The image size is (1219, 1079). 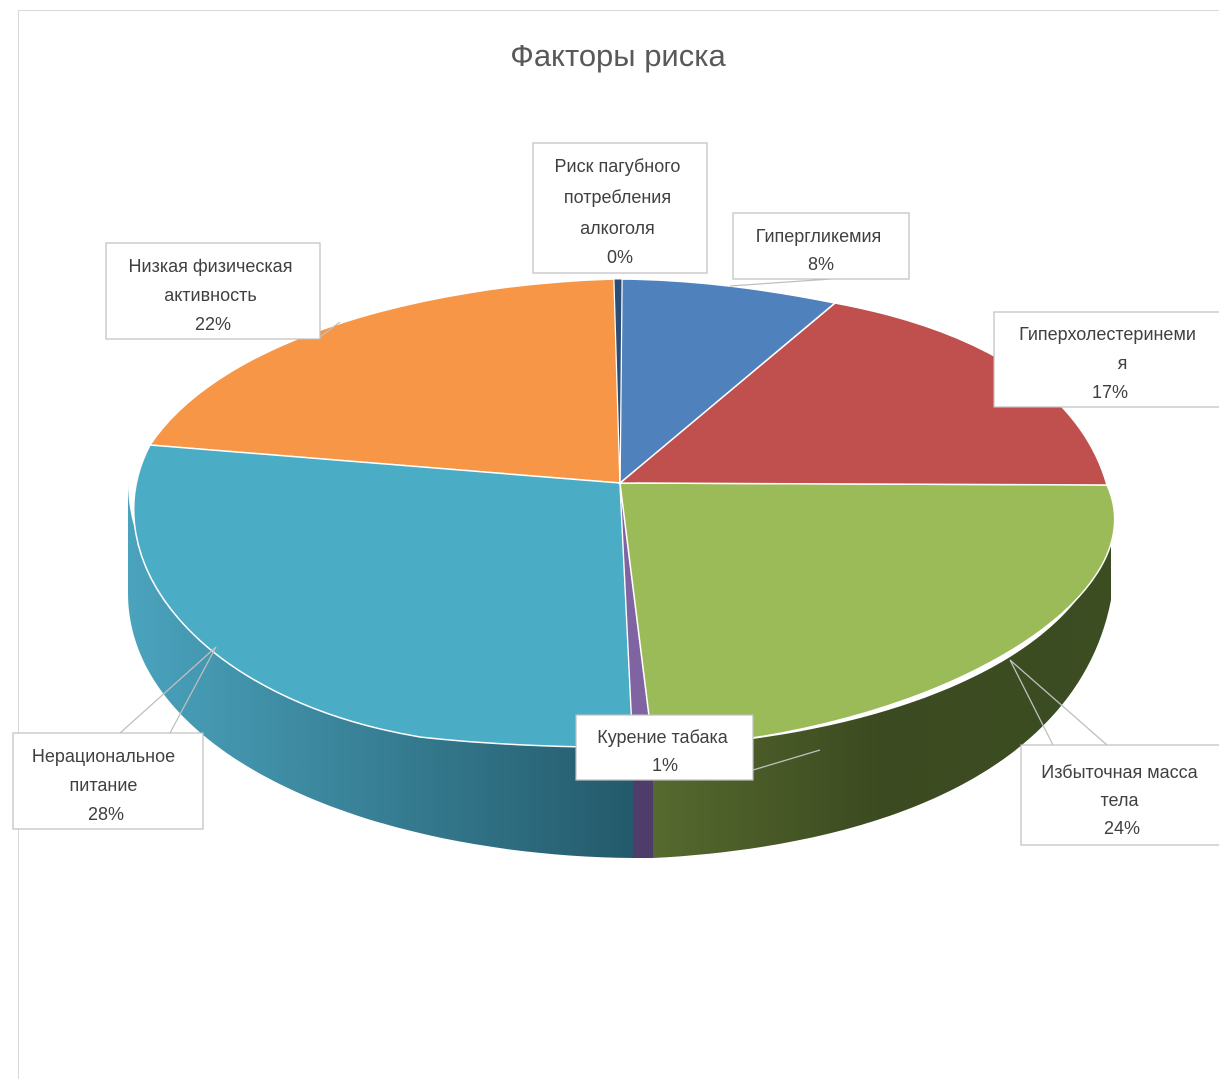 What do you see at coordinates (821, 264) in the screenshot?
I see `label-giperglik-pct: 8%` at bounding box center [821, 264].